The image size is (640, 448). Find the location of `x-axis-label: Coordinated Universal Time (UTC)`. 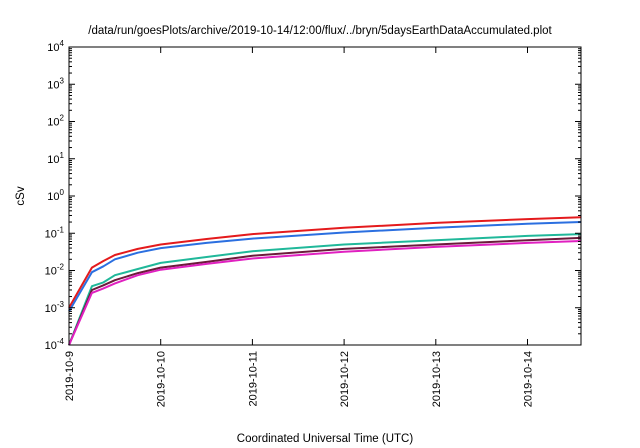

x-axis-label: Coordinated Universal Time (UTC) is located at coordinates (325, 439).